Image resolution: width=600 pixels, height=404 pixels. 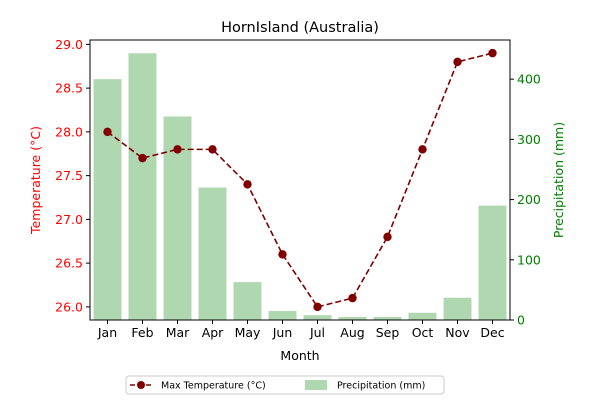 I want to click on y-left-tick-label: 27.0, so click(x=69, y=219).